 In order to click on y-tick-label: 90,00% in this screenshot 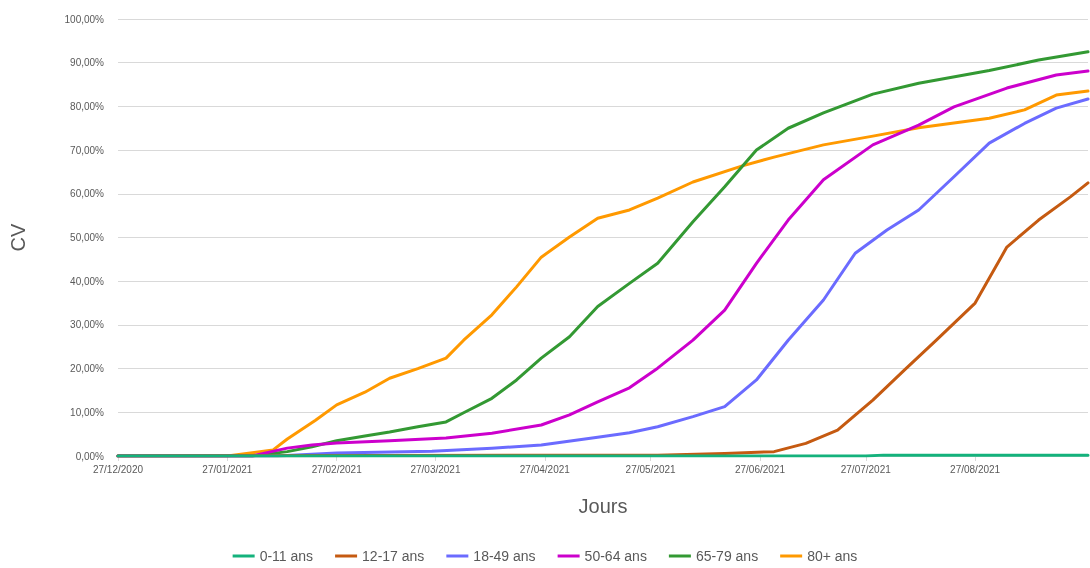, I will do `click(87, 63)`.